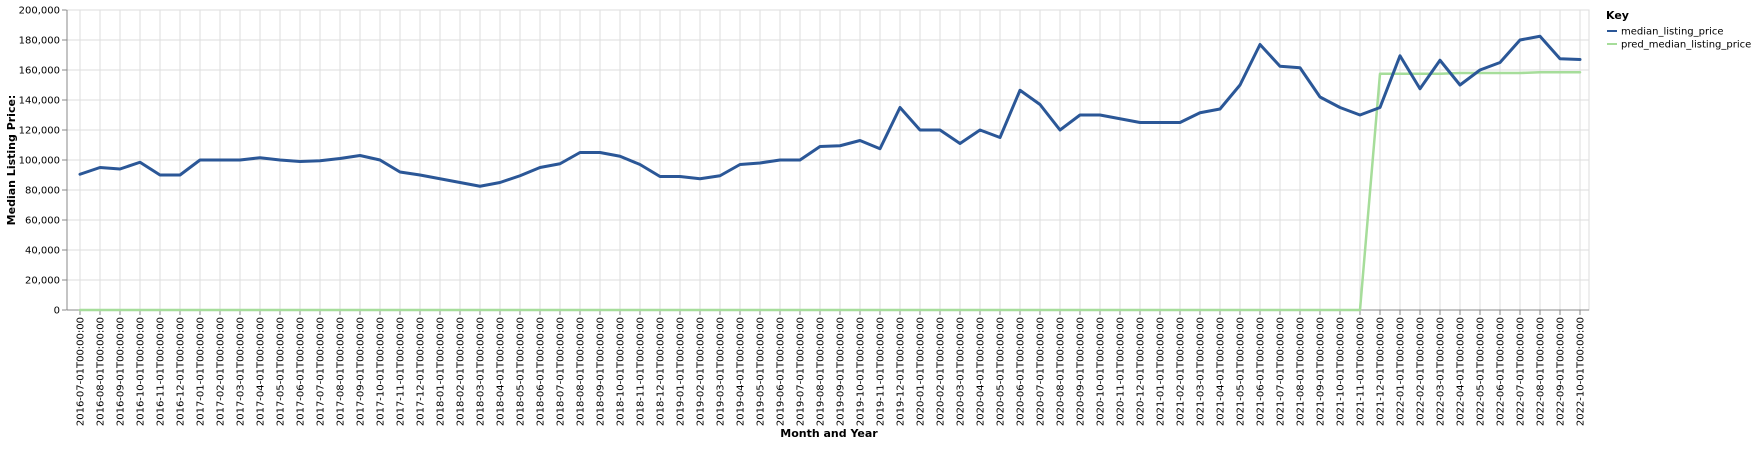  I want to click on x-tick-label: 2020-08-01T00:00:00, so click(1061, 371).